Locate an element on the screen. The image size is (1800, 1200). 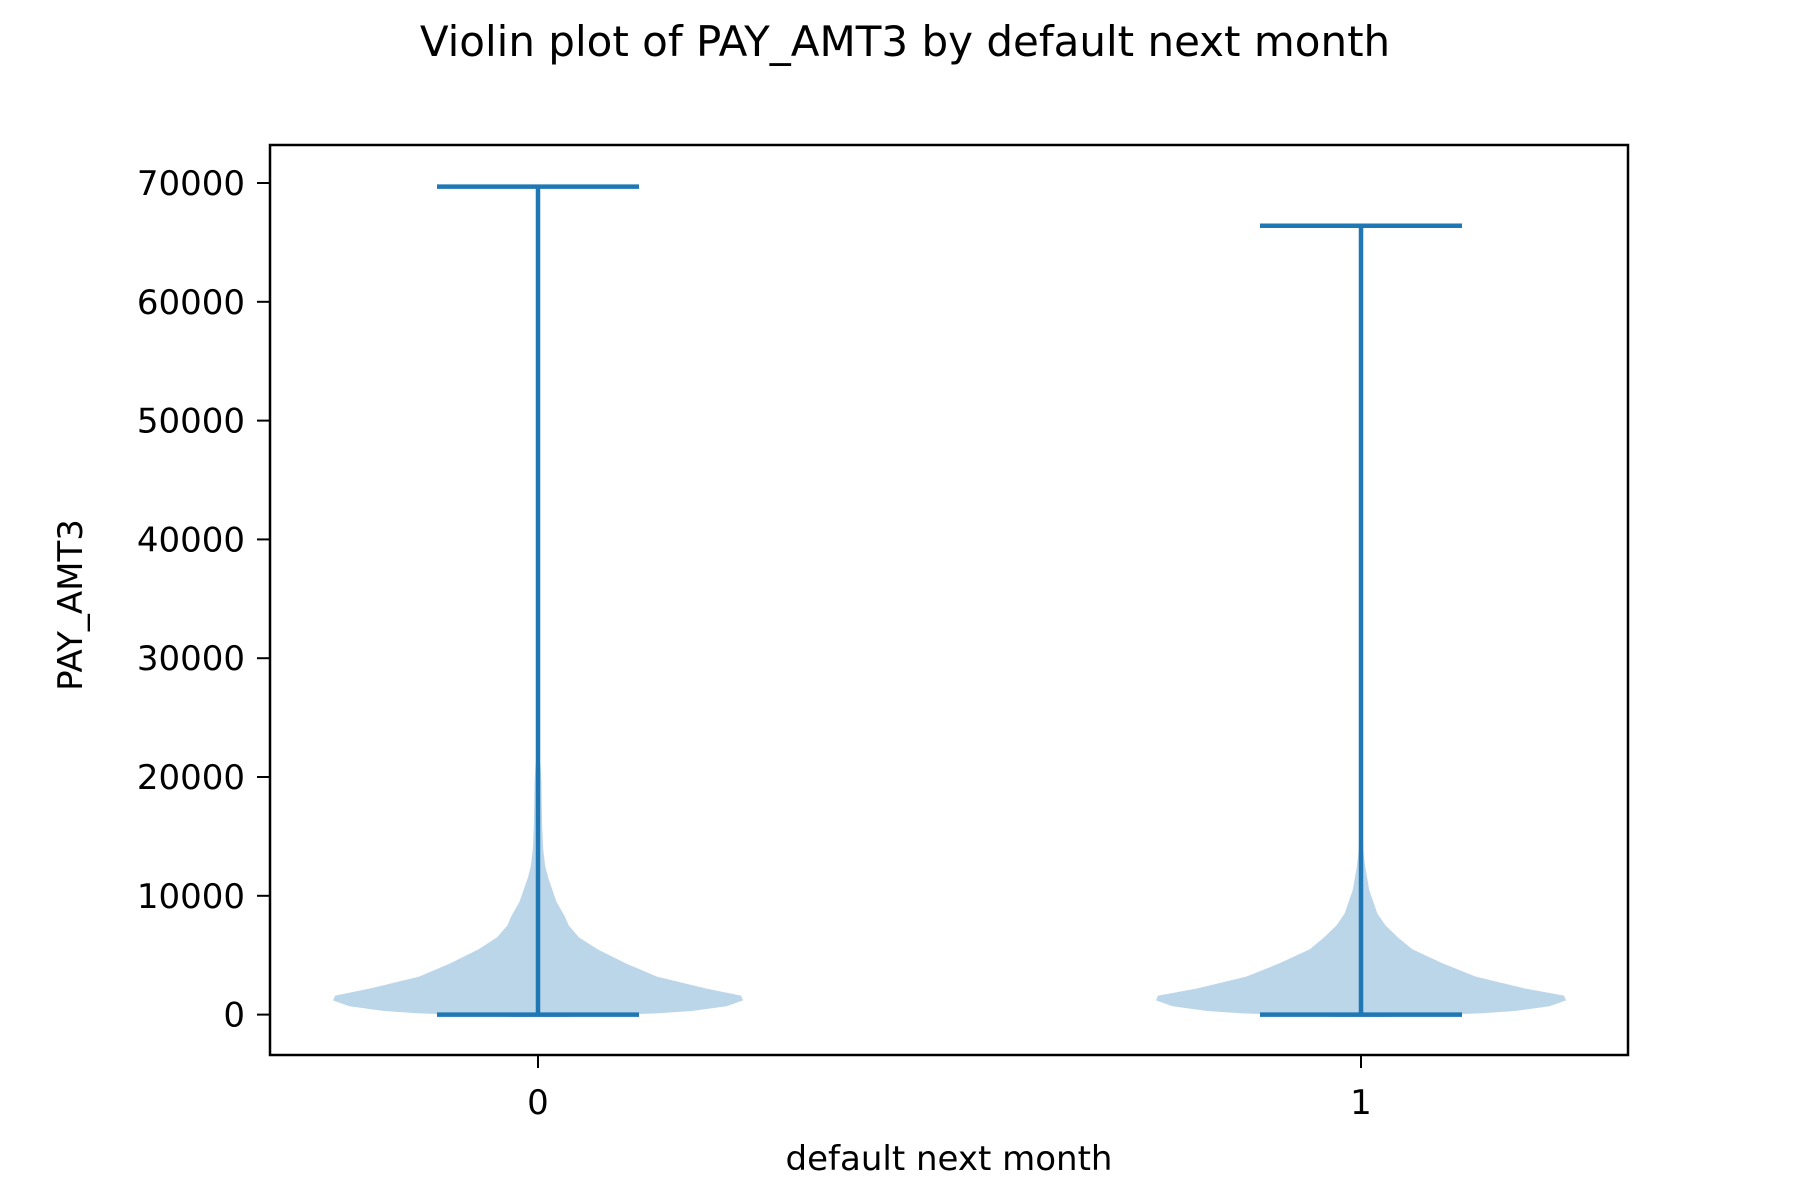
y-tick-label: 0 is located at coordinates (234, 1016).